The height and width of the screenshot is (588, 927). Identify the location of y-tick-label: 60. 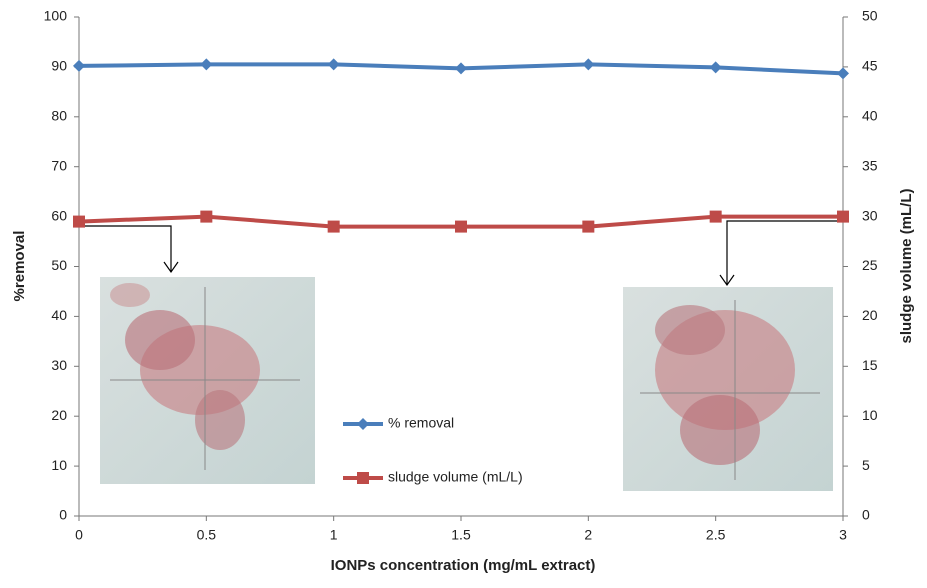
(59, 215).